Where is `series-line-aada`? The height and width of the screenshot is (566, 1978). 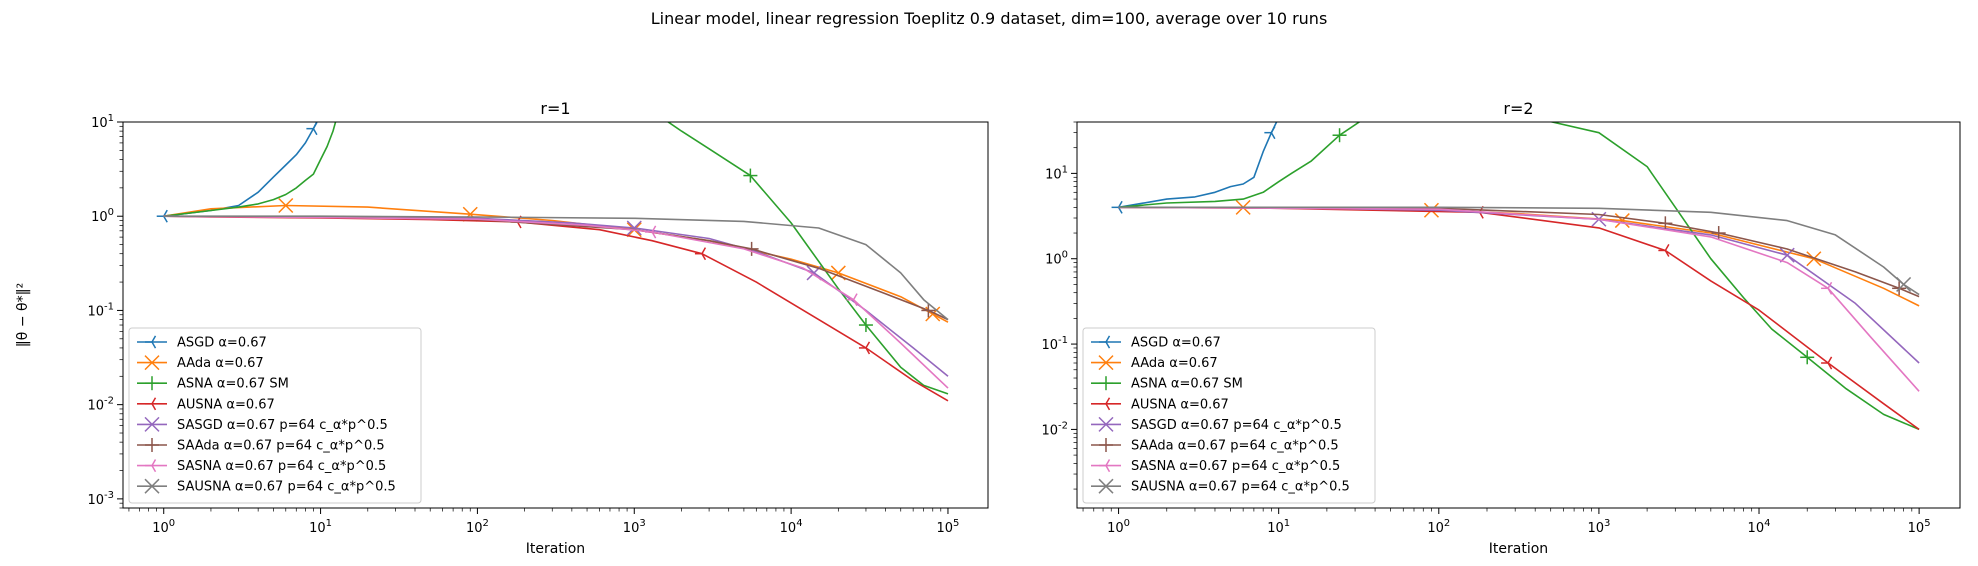 series-line-aada is located at coordinates (1519, 256).